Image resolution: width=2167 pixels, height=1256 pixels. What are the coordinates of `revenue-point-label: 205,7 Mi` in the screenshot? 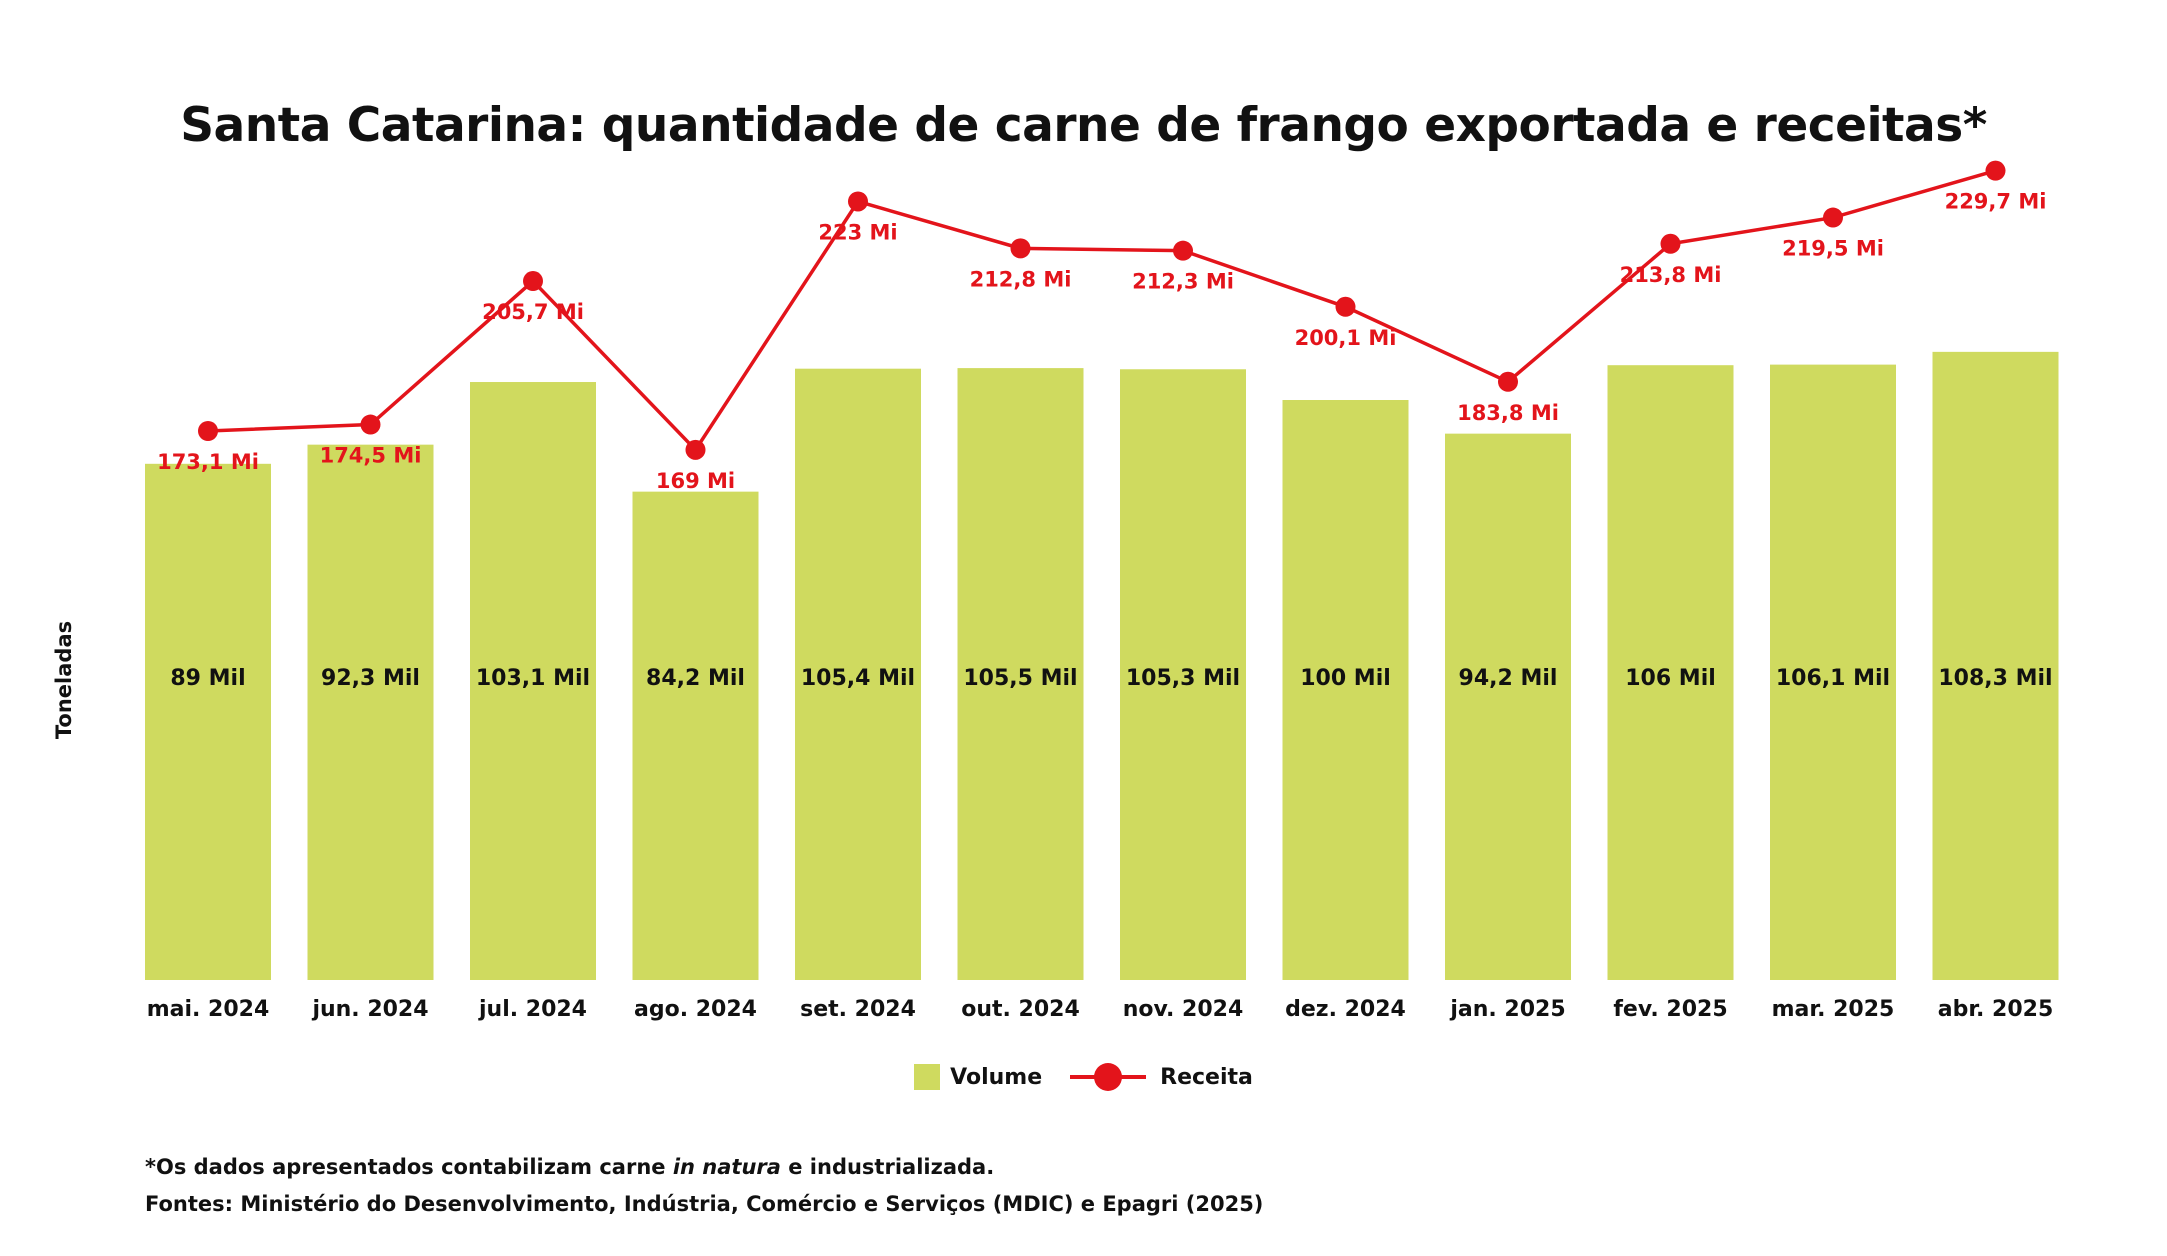 It's located at (533, 312).